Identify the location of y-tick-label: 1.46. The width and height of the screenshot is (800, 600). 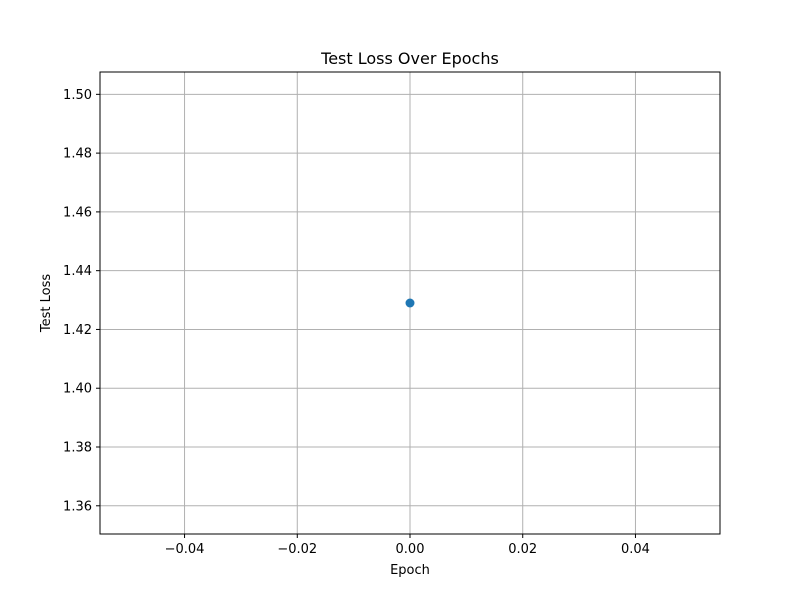
(77, 212).